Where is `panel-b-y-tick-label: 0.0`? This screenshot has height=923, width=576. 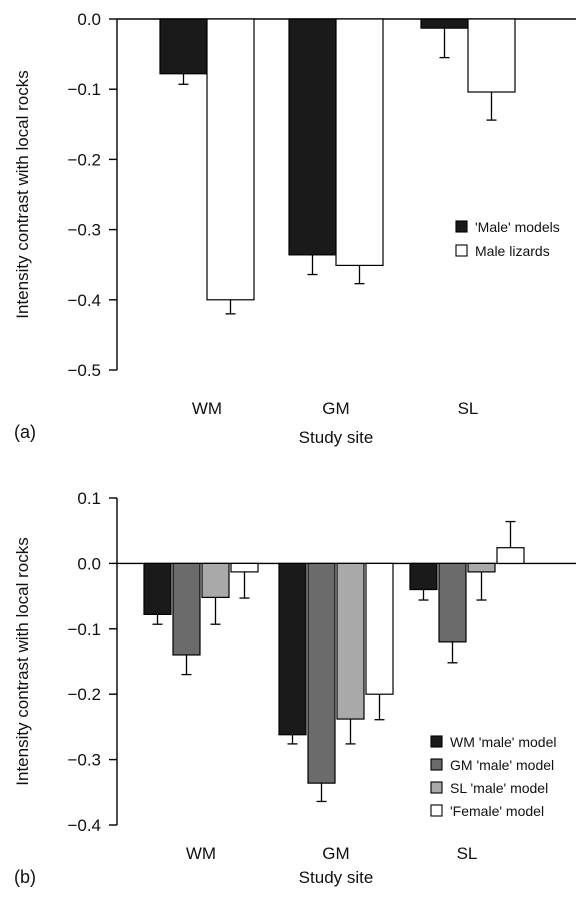 panel-b-y-tick-label: 0.0 is located at coordinates (89, 563).